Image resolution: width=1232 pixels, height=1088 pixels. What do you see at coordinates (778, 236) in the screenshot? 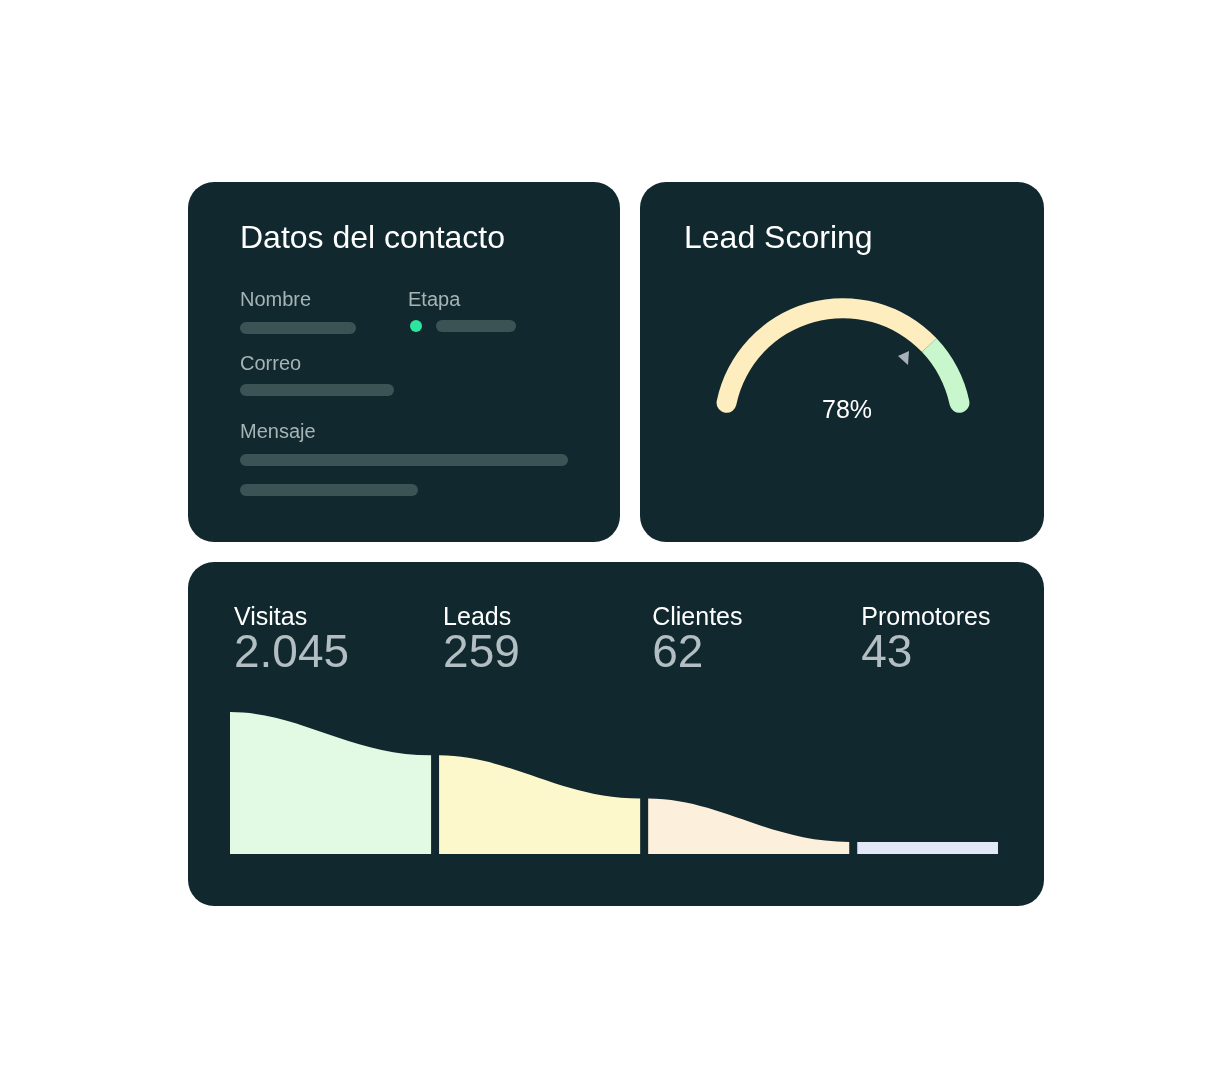
I see `chart-title: Lead Scoring` at bounding box center [778, 236].